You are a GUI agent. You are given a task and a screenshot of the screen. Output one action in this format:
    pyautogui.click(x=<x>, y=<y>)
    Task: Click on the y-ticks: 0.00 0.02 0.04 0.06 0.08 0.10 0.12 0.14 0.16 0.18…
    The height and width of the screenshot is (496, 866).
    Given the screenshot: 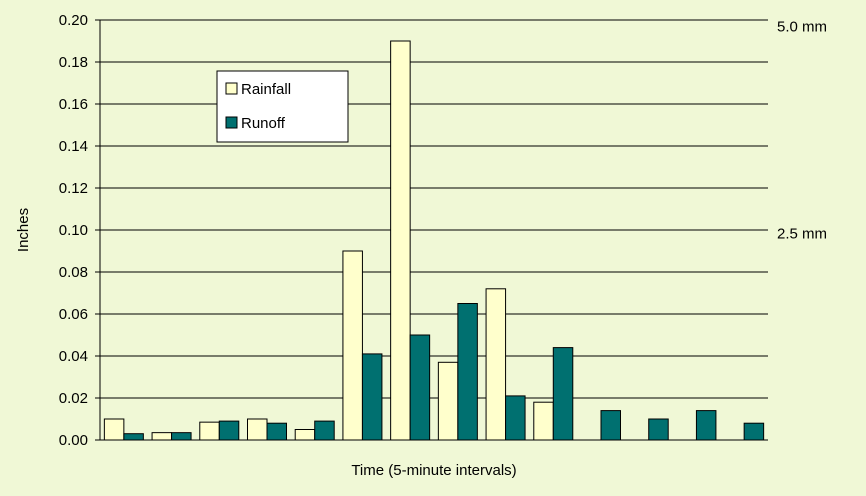 What is the action you would take?
    pyautogui.click(x=79, y=230)
    